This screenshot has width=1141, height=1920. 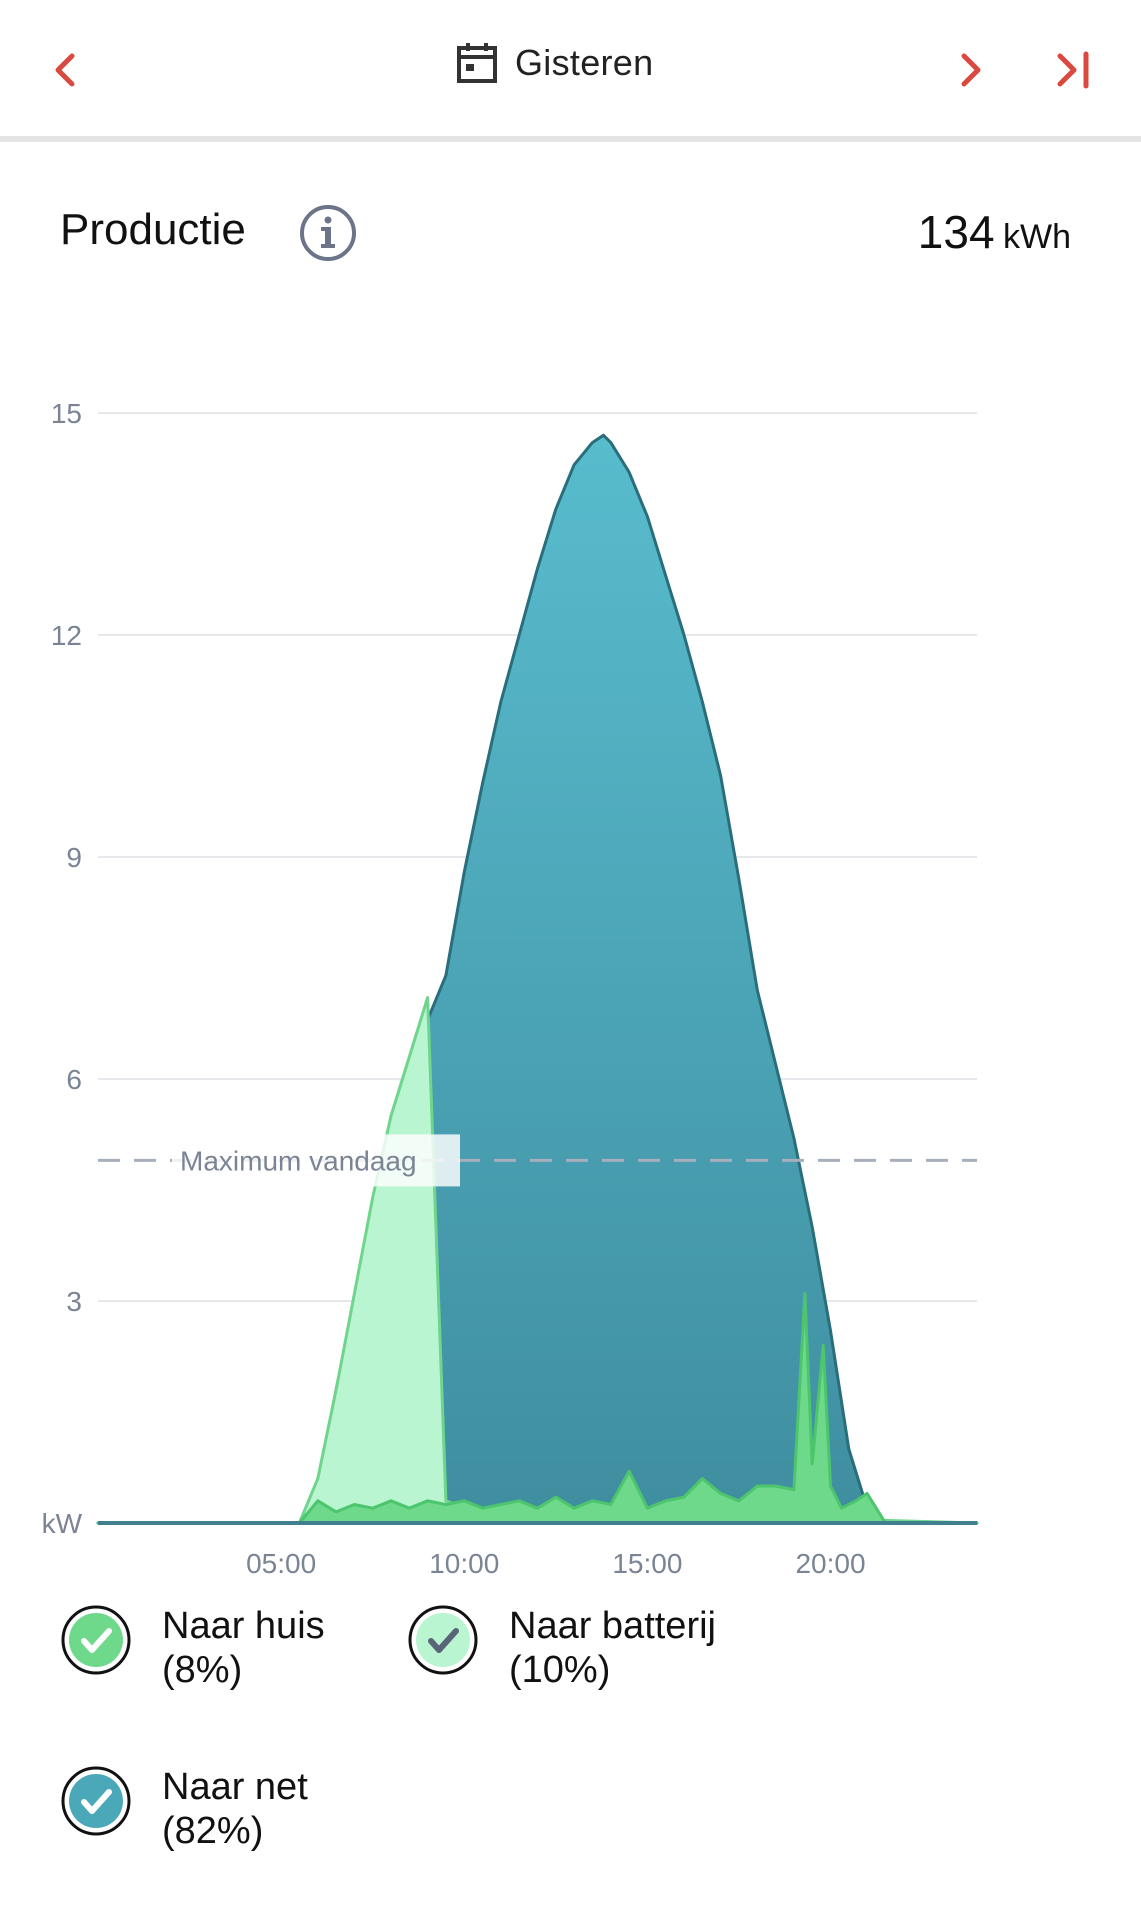 What do you see at coordinates (830, 1563) in the screenshot?
I see `x-tick-label: 20:00` at bounding box center [830, 1563].